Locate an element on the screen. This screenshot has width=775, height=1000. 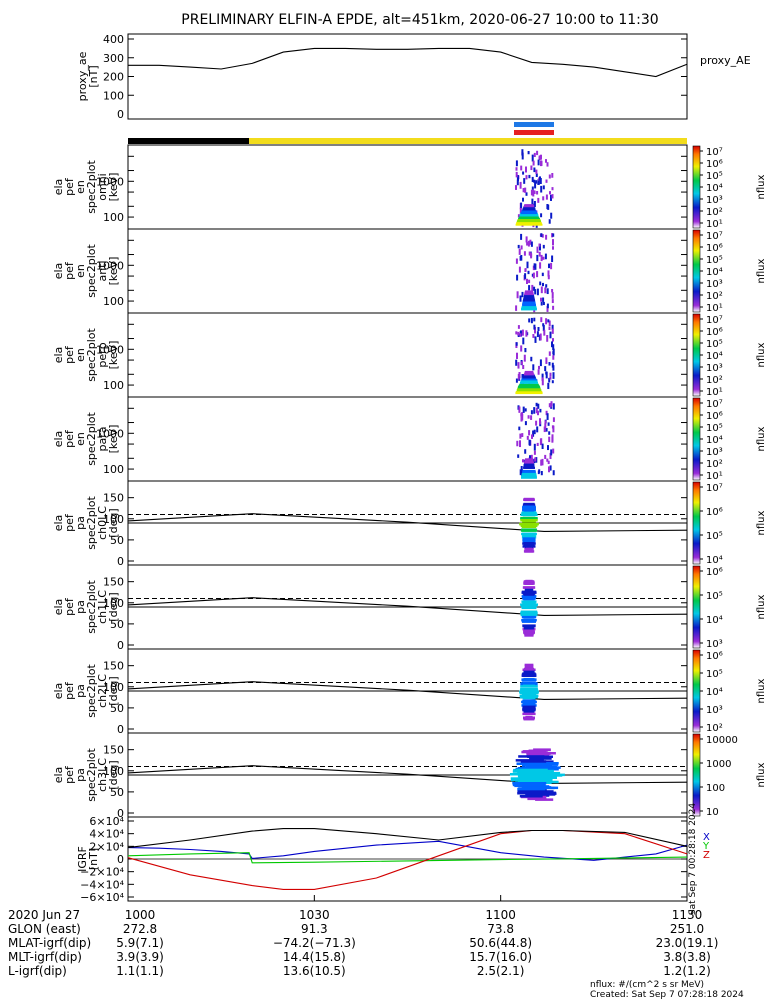
panel-ylabel-9: IGRF[nT] is located at coordinates (88, 859).